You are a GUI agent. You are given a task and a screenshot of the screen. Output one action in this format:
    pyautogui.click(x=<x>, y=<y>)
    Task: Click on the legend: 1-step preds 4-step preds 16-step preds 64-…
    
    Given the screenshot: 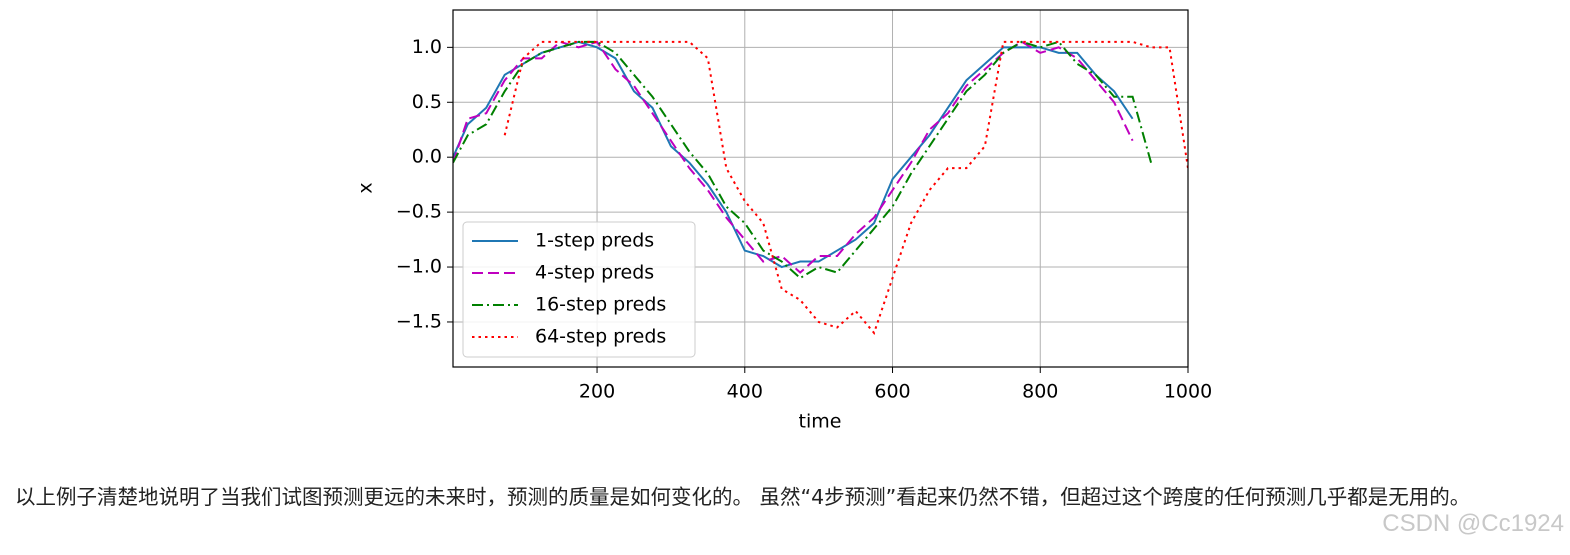 What is the action you would take?
    pyautogui.click(x=579, y=289)
    